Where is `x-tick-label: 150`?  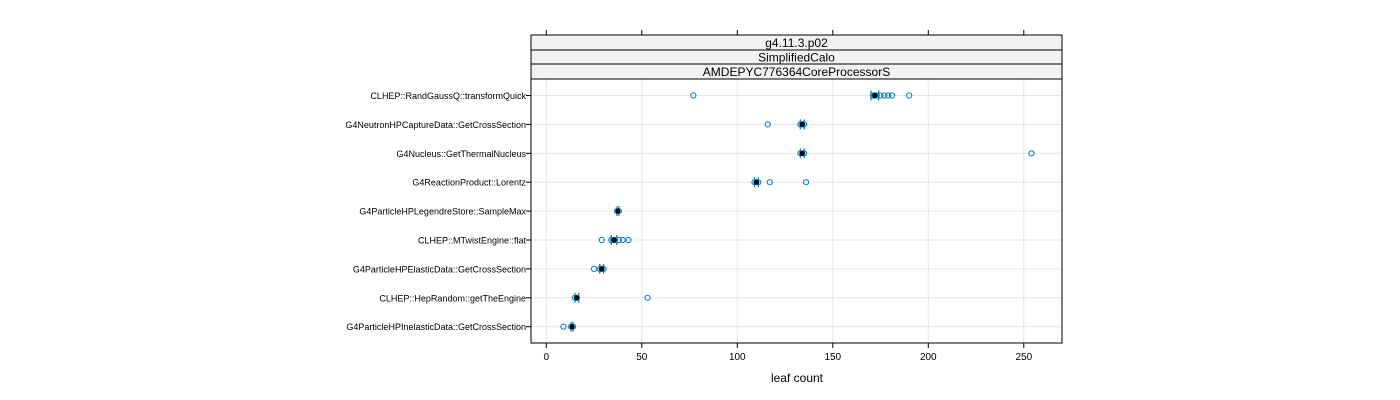
x-tick-label: 150 is located at coordinates (832, 357).